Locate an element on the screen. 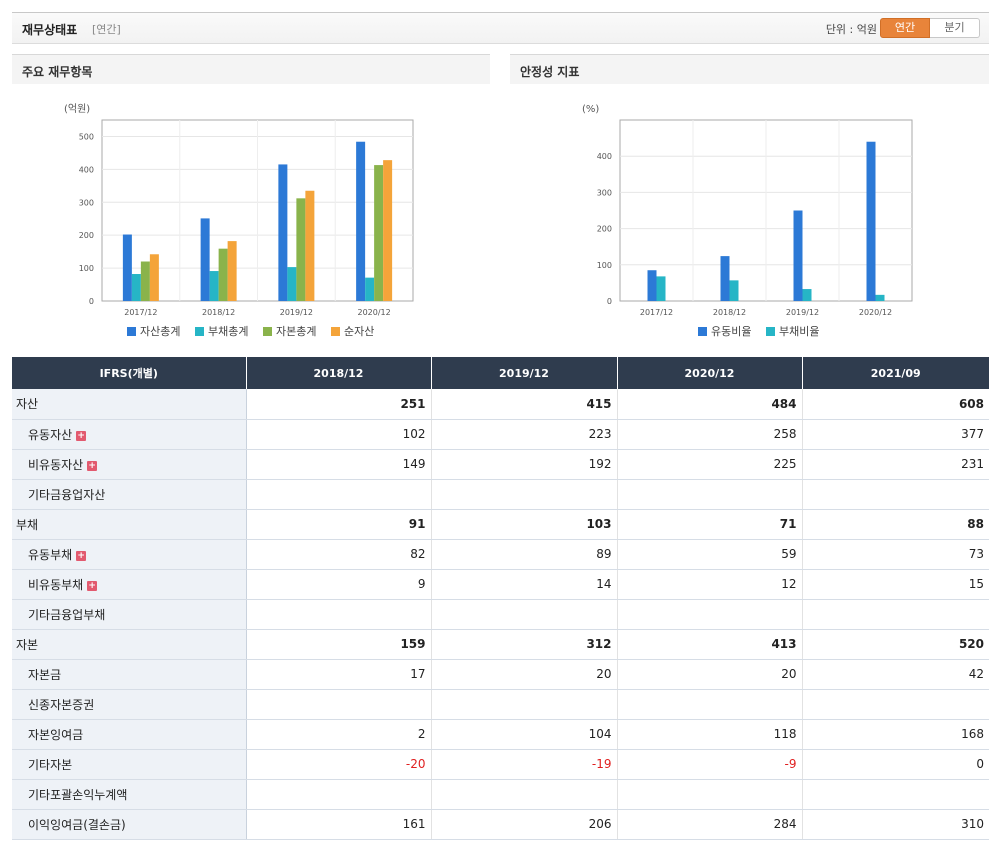  stability-title: 안정성 지표 is located at coordinates (749, 69).